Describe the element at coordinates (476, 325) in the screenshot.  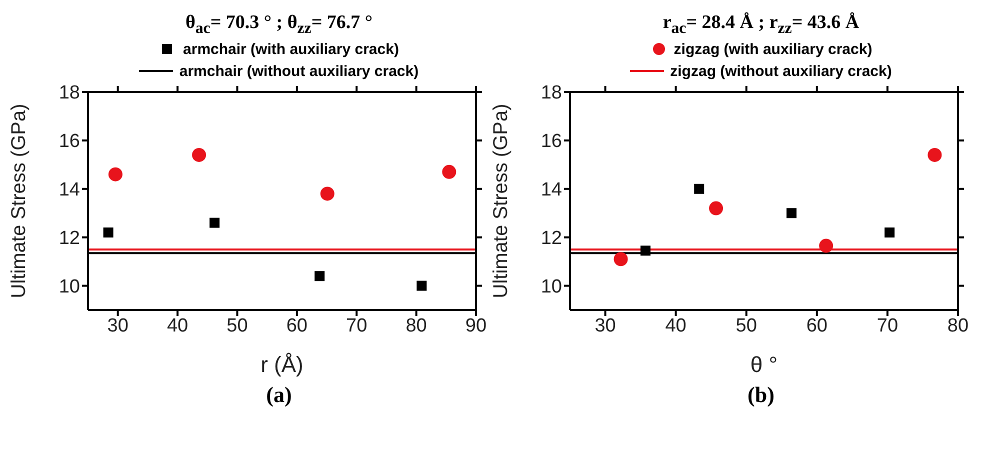
I see `x-tick-label: 90` at that location.